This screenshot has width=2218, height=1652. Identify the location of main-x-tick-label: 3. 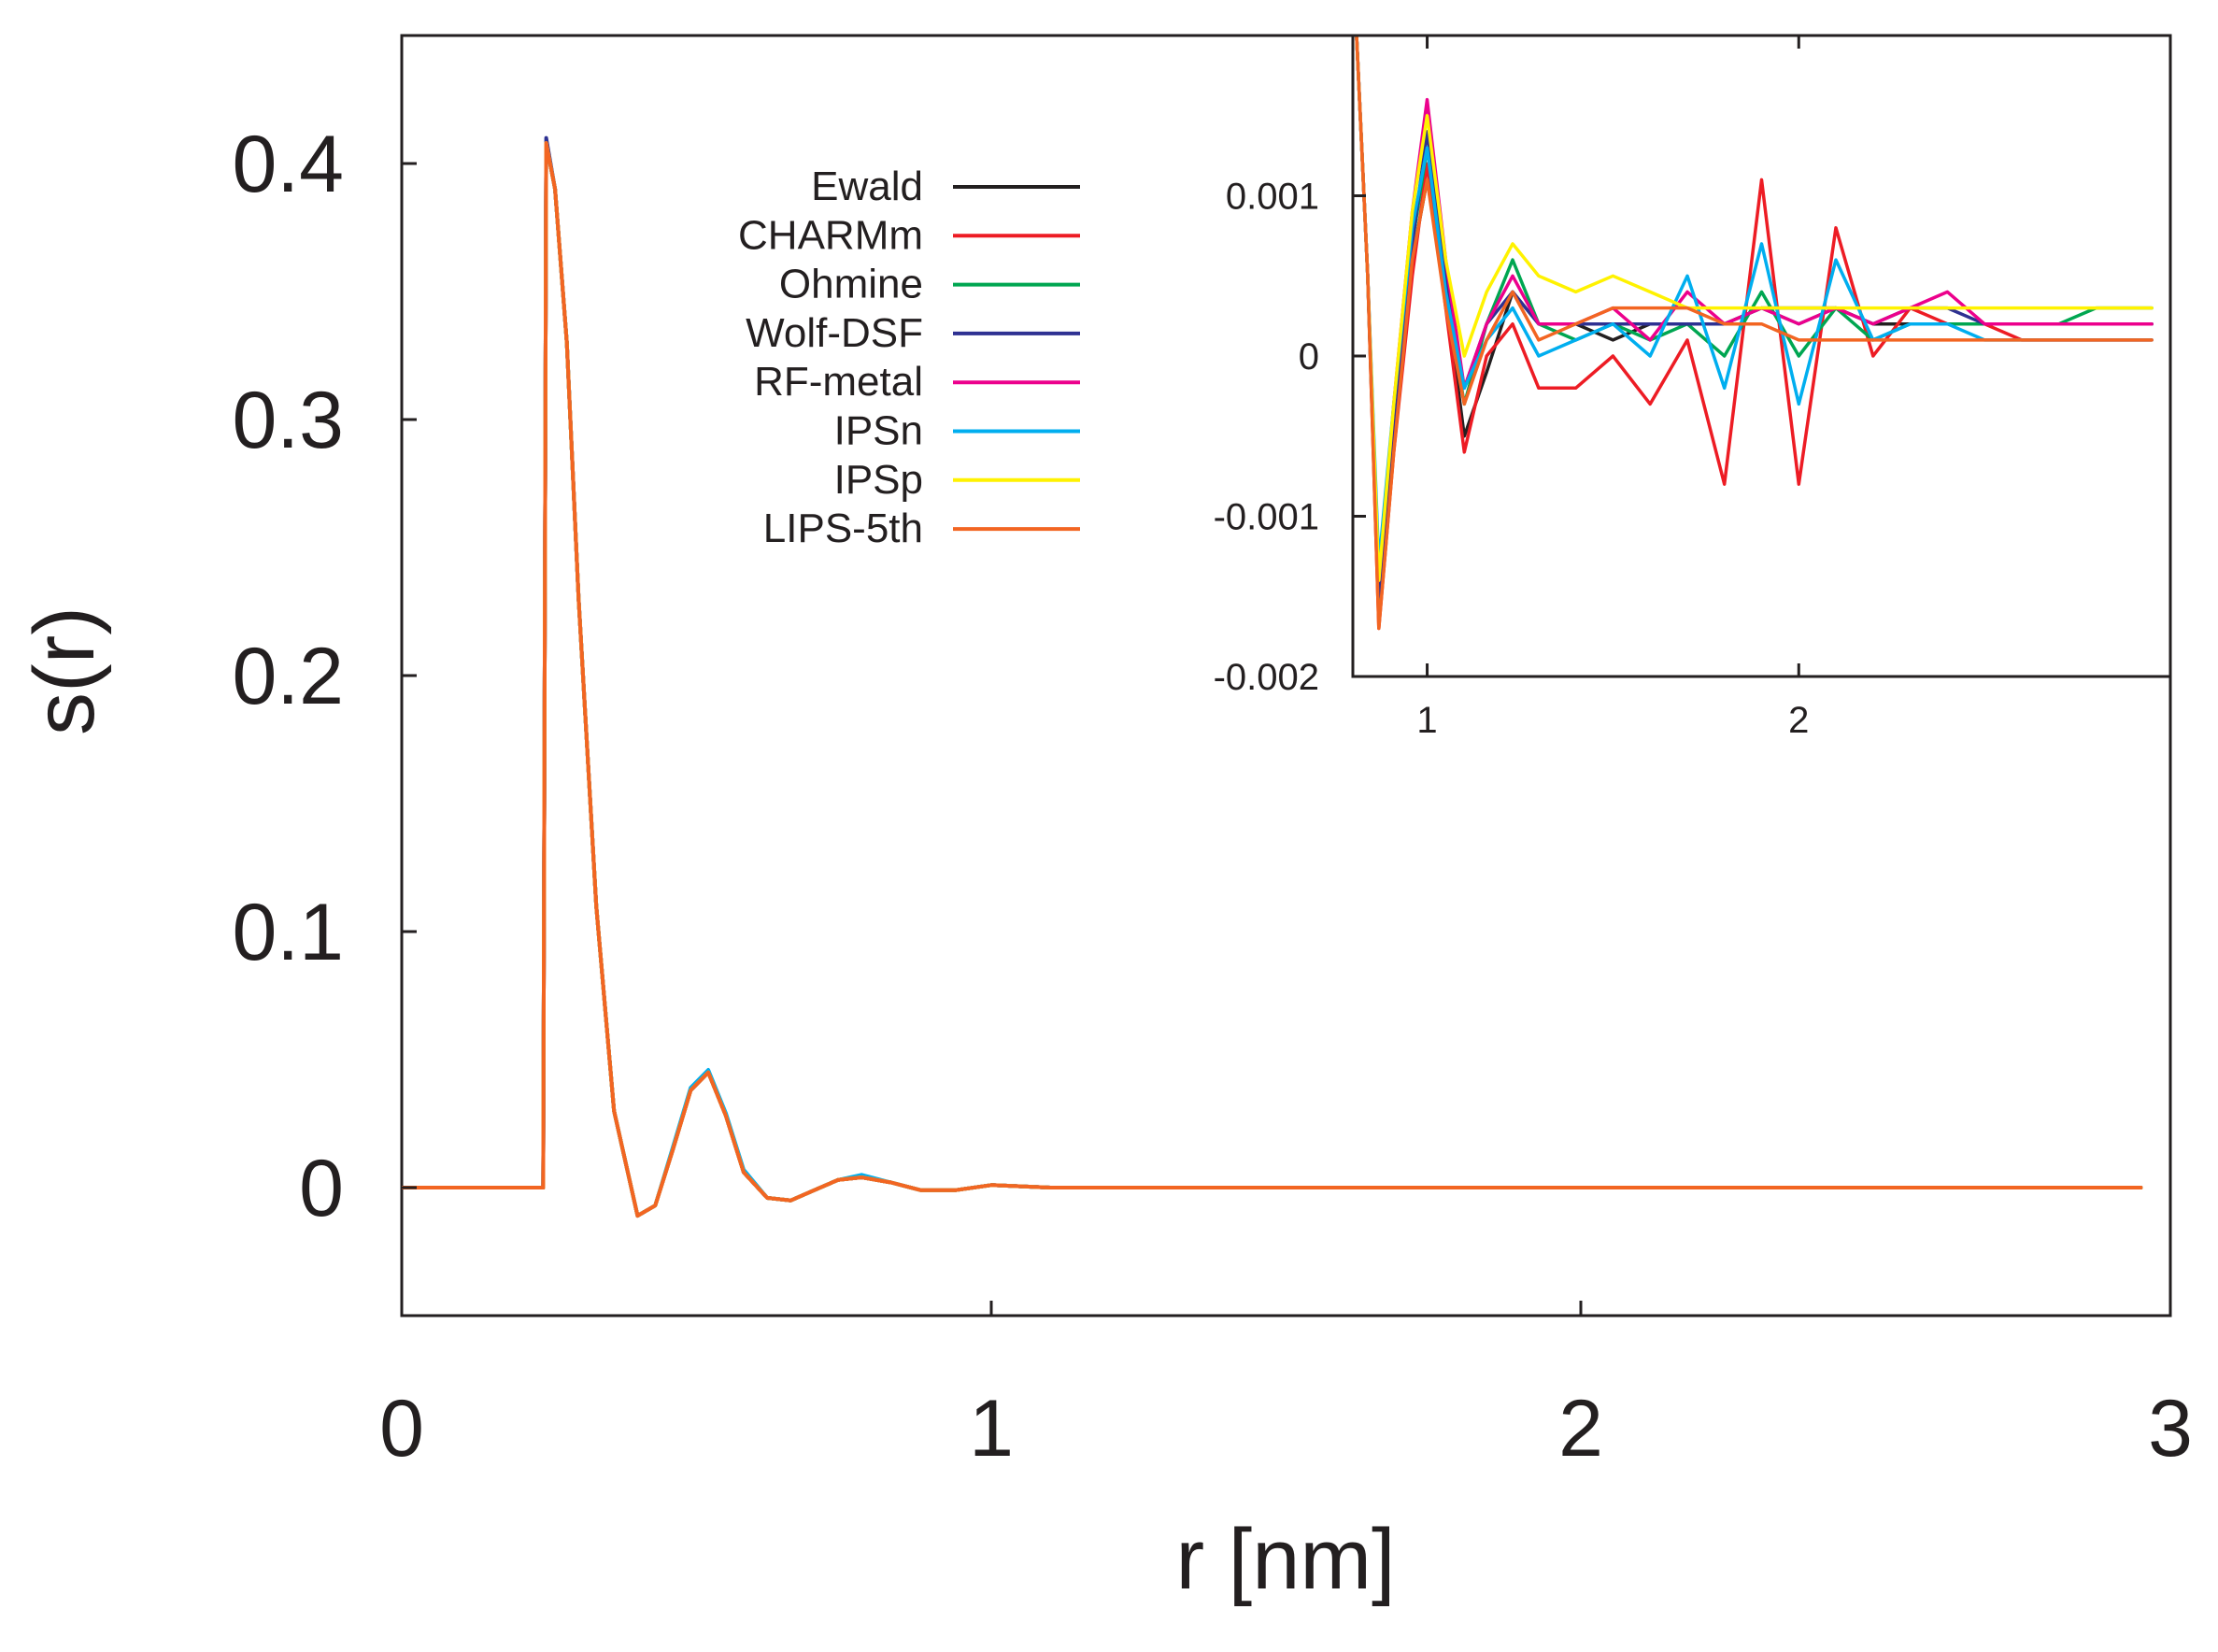
(2170, 1429).